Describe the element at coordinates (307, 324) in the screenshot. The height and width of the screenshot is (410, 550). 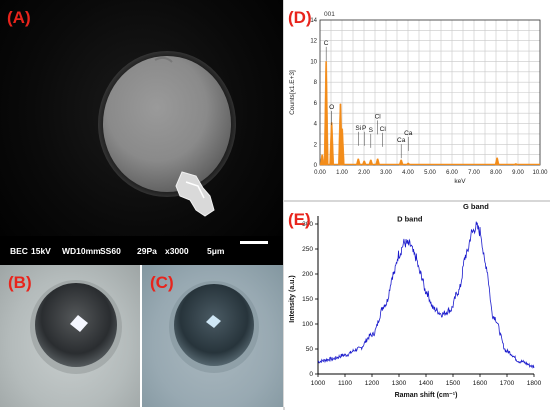
I see `raman-y-tick-label: 100` at that location.